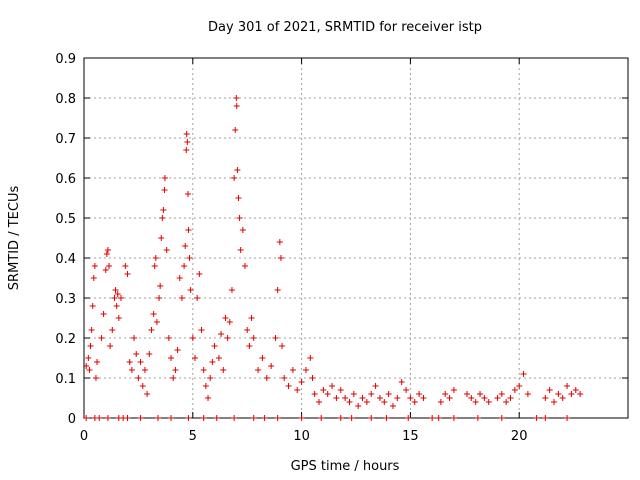 The height and width of the screenshot is (480, 640). I want to click on y-tick-label: 0.5, so click(65, 219).